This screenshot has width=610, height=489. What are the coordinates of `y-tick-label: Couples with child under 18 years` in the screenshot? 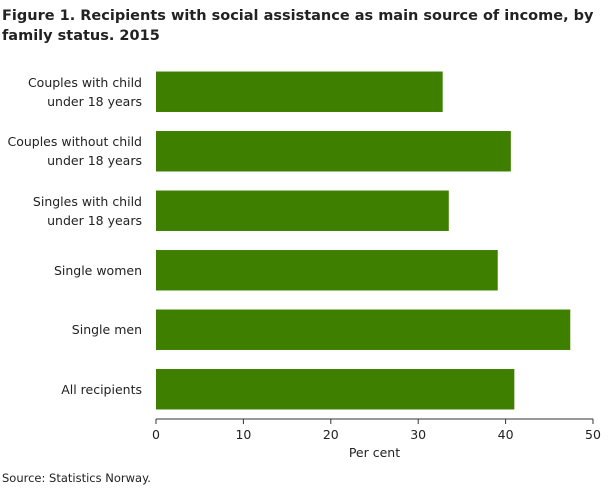 It's located at (84, 91).